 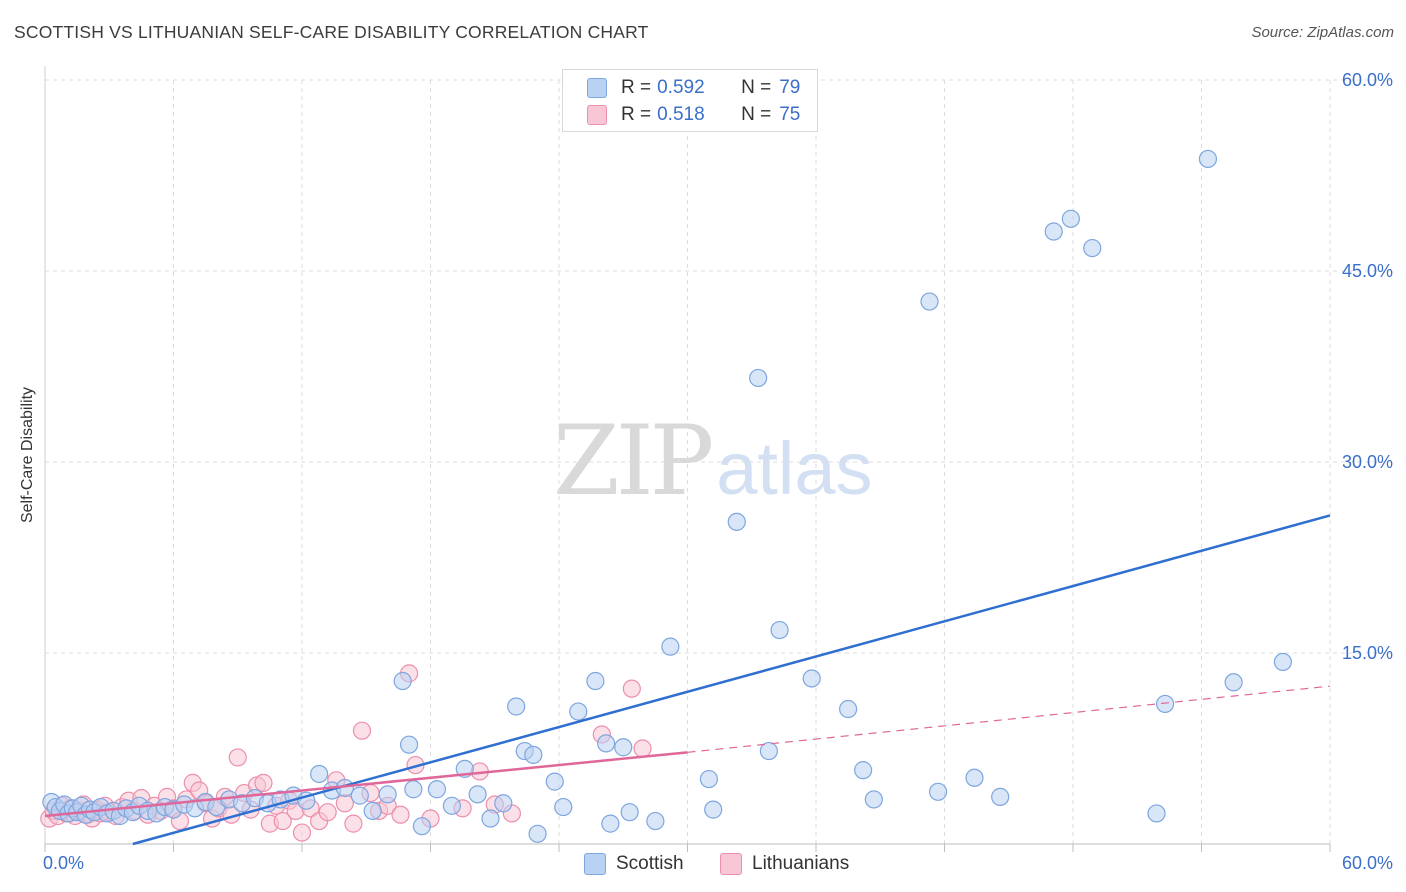 I want to click on y-tick-label: 45.0%, so click(x=1367, y=271).